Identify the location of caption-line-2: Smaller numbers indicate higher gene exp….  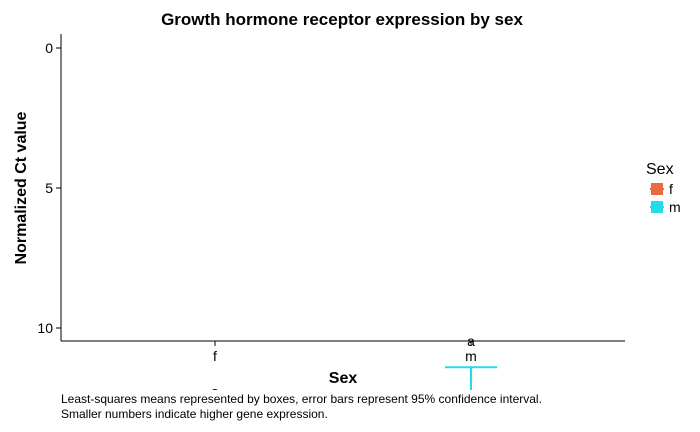
(194, 414).